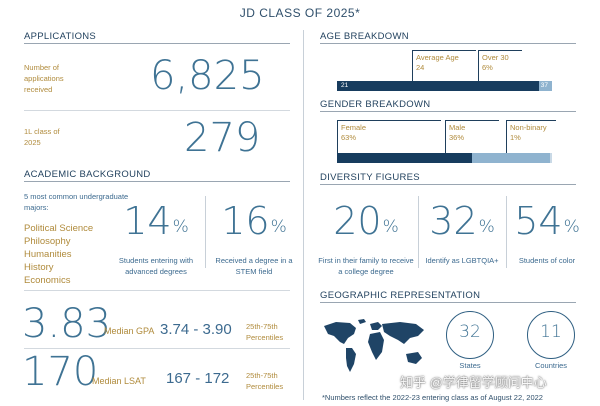 The image size is (600, 406). What do you see at coordinates (375, 104) in the screenshot?
I see `gender-heading: GENDER BREAKDOWN` at bounding box center [375, 104].